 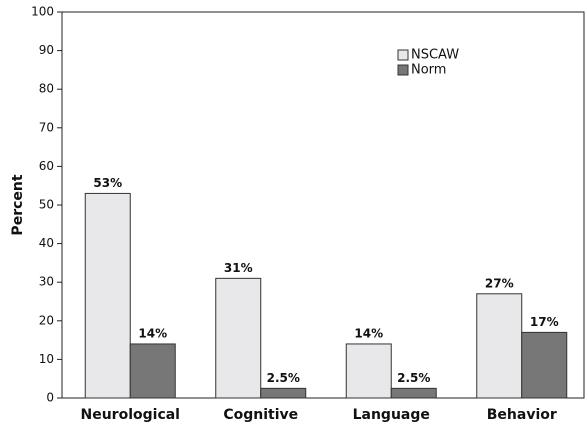 I want to click on value-label: 53%, so click(x=107, y=183).